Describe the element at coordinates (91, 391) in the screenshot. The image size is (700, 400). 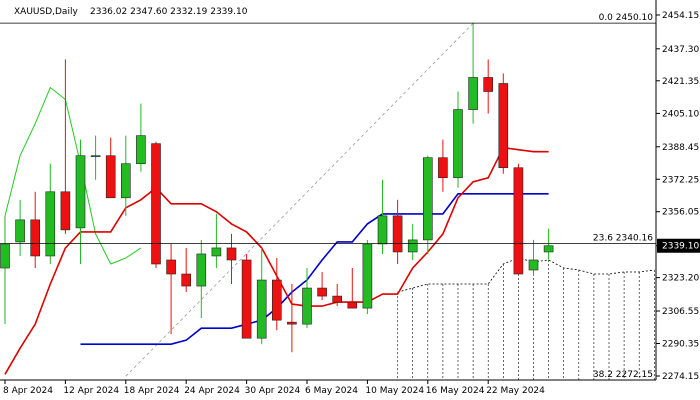
I see `time-tick-label: 12 Apr 2024` at that location.